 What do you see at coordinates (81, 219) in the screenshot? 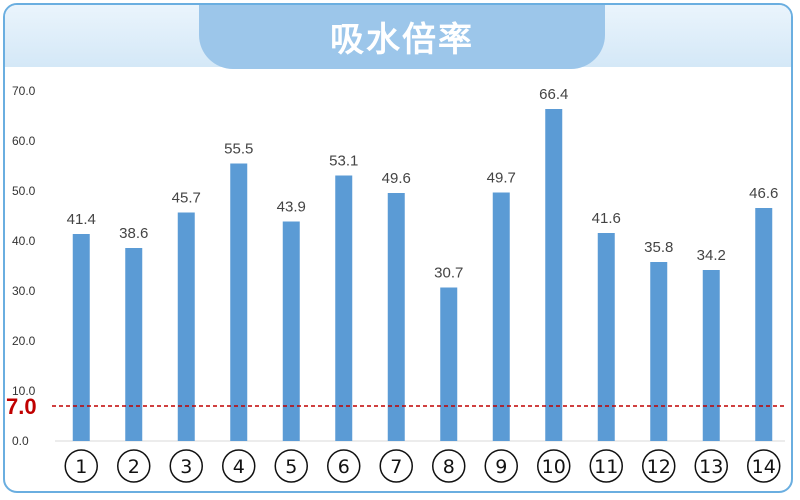
I see `data-label: 41.4` at bounding box center [81, 219].